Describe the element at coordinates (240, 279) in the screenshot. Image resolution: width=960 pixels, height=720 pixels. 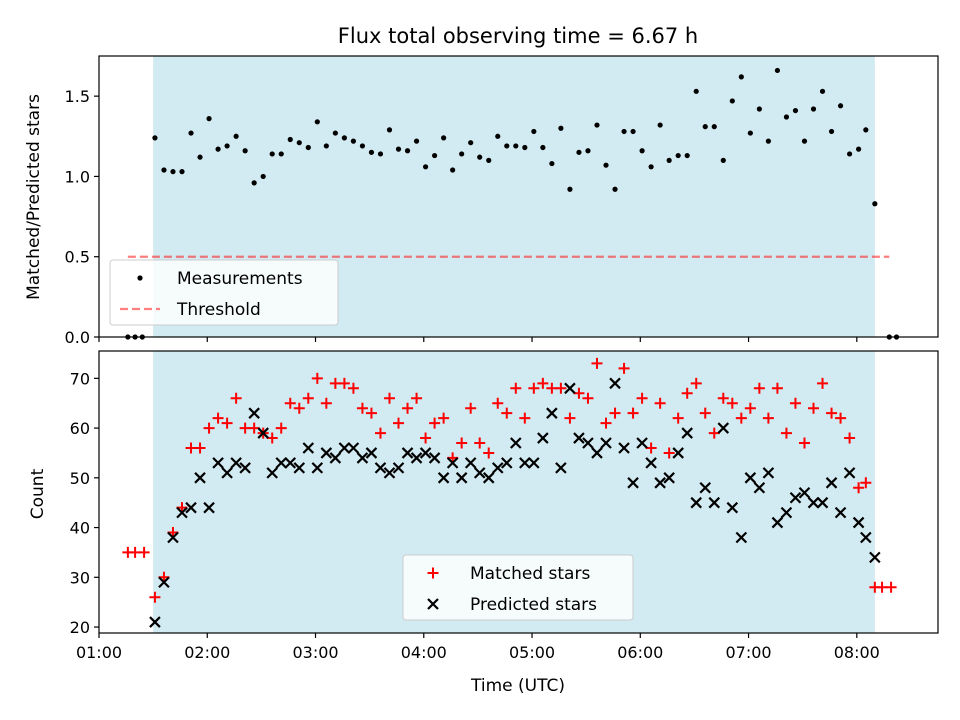
I see `top-legend-label: Measurements` at that location.